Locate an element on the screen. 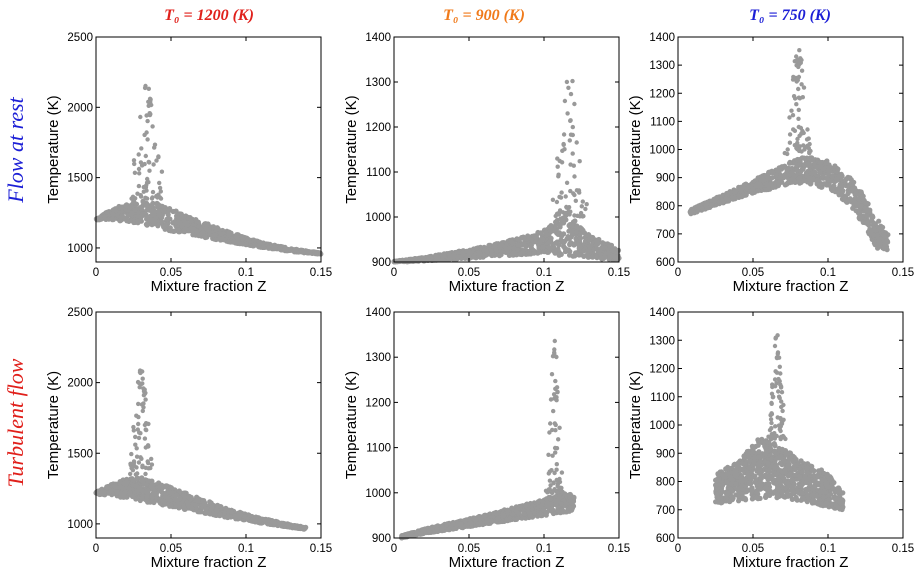 The height and width of the screenshot is (574, 915). column-title-750: T₀ = 750 (K) is located at coordinates (790, 15).